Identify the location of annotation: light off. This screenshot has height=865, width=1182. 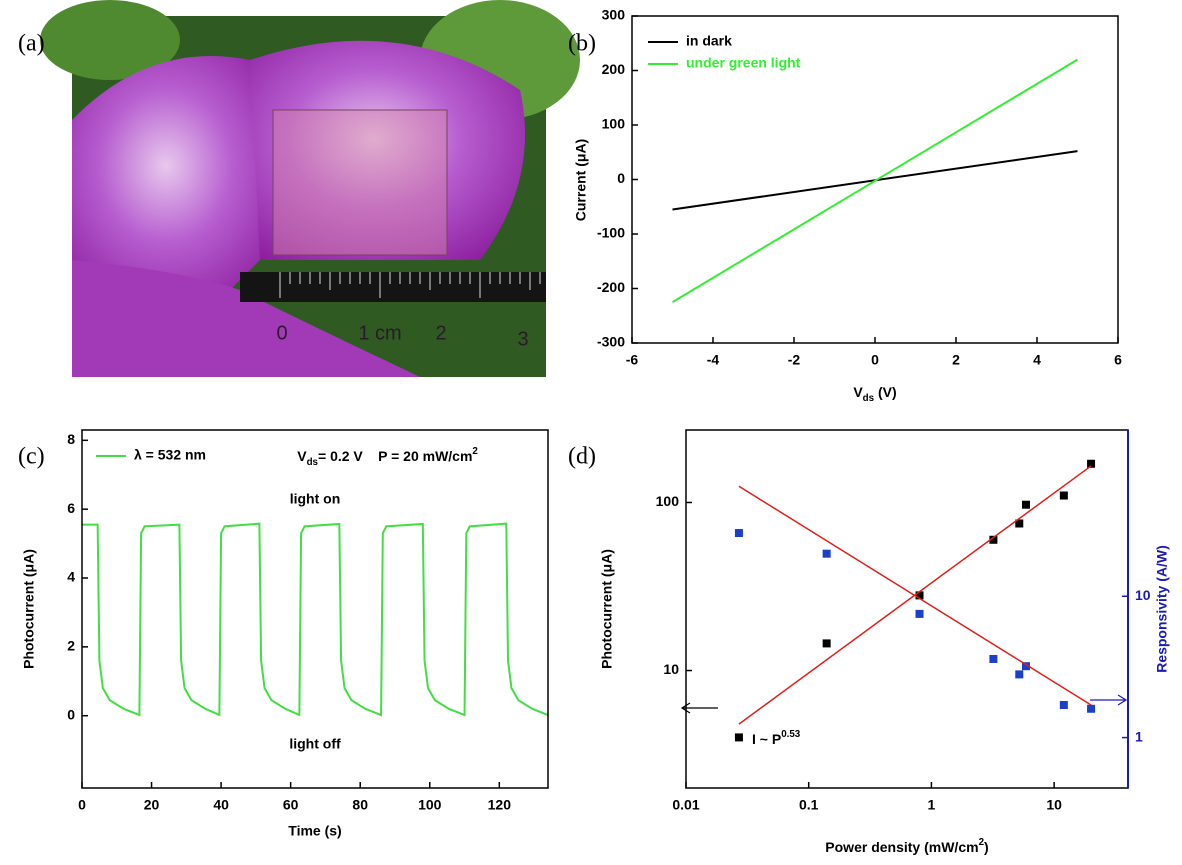
(315, 744).